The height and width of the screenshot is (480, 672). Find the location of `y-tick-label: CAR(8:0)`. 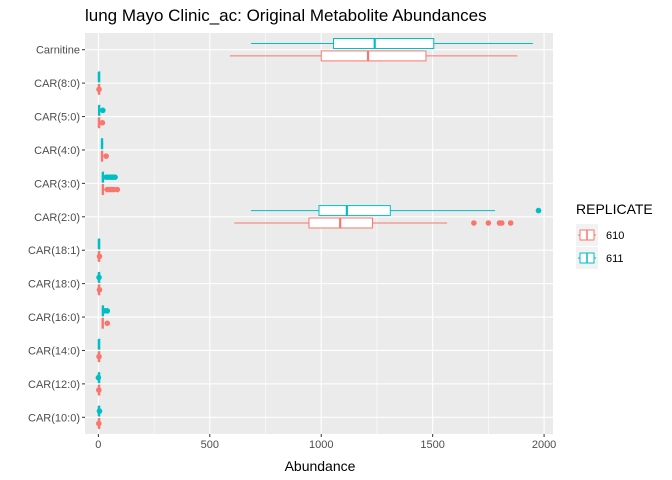

y-tick-label: CAR(8:0) is located at coordinates (57, 84).